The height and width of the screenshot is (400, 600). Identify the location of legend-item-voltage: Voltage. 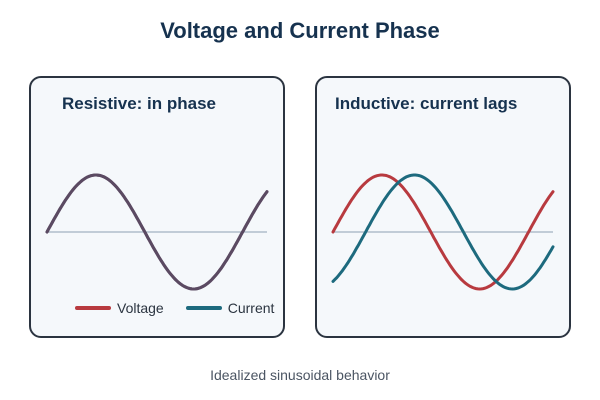
(119, 308).